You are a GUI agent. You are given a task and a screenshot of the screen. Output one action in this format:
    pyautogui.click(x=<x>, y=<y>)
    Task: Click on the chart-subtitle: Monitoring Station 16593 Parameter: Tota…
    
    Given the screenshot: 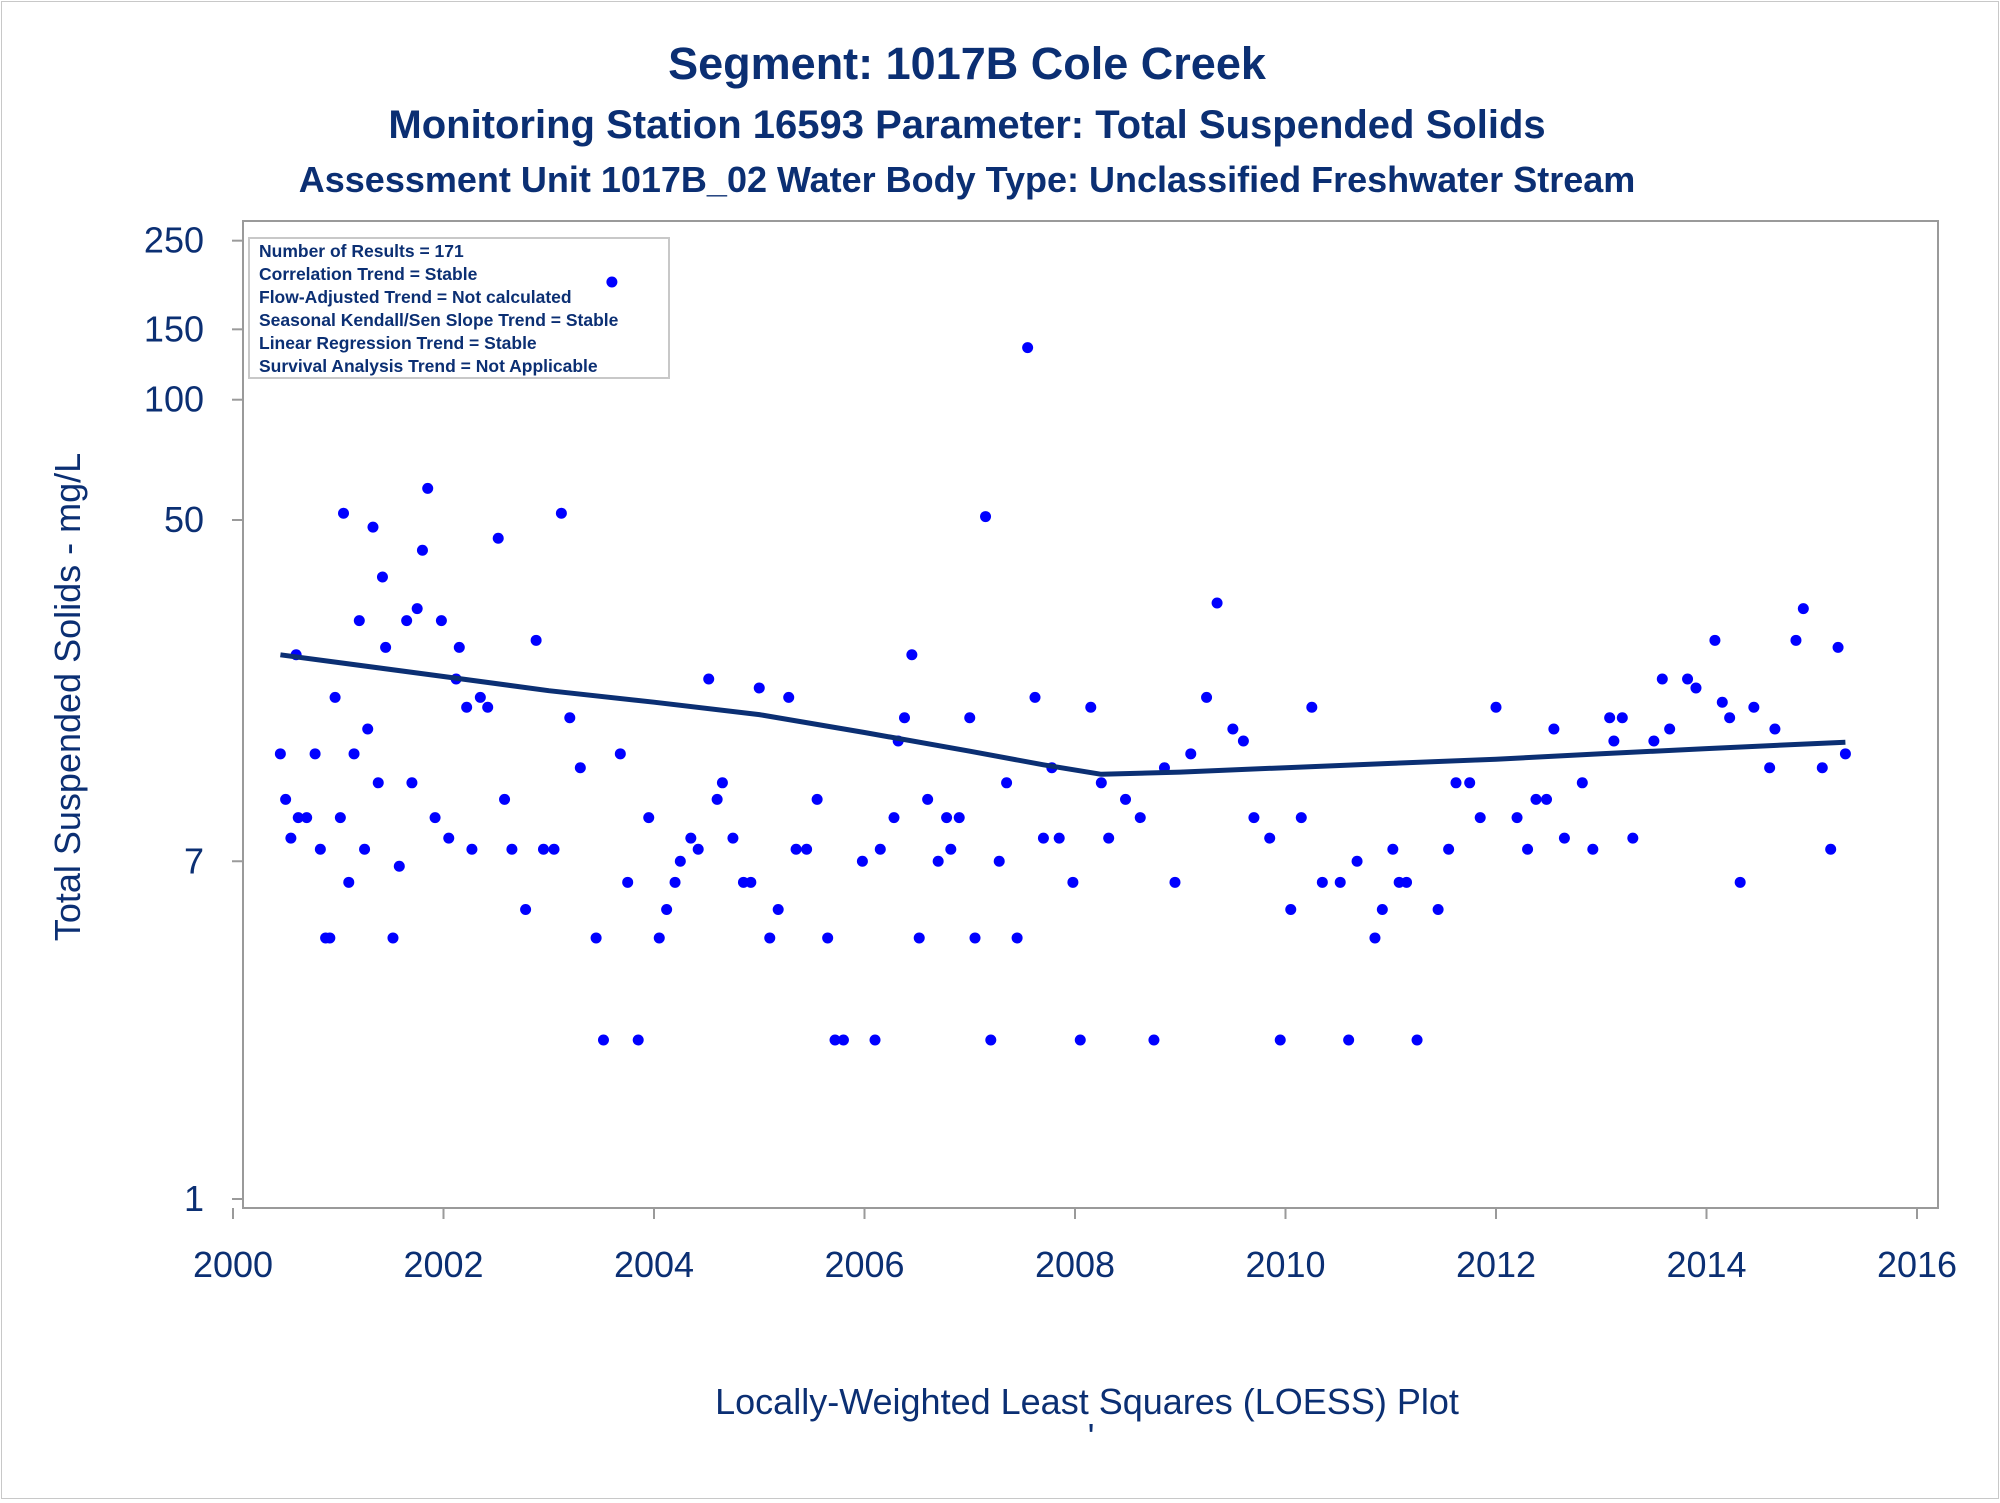 What is the action you would take?
    pyautogui.click(x=966, y=125)
    